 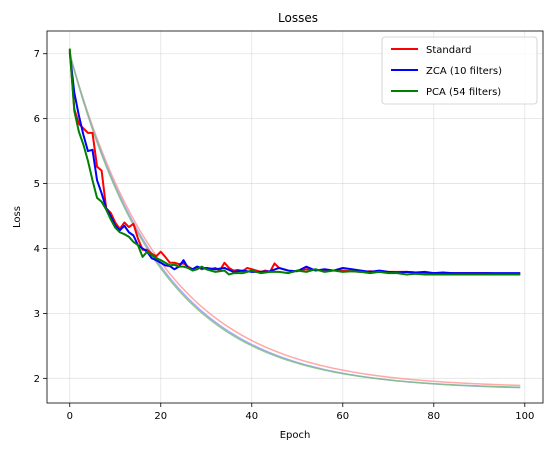 I want to click on y-tick-label: 2, so click(x=37, y=379).